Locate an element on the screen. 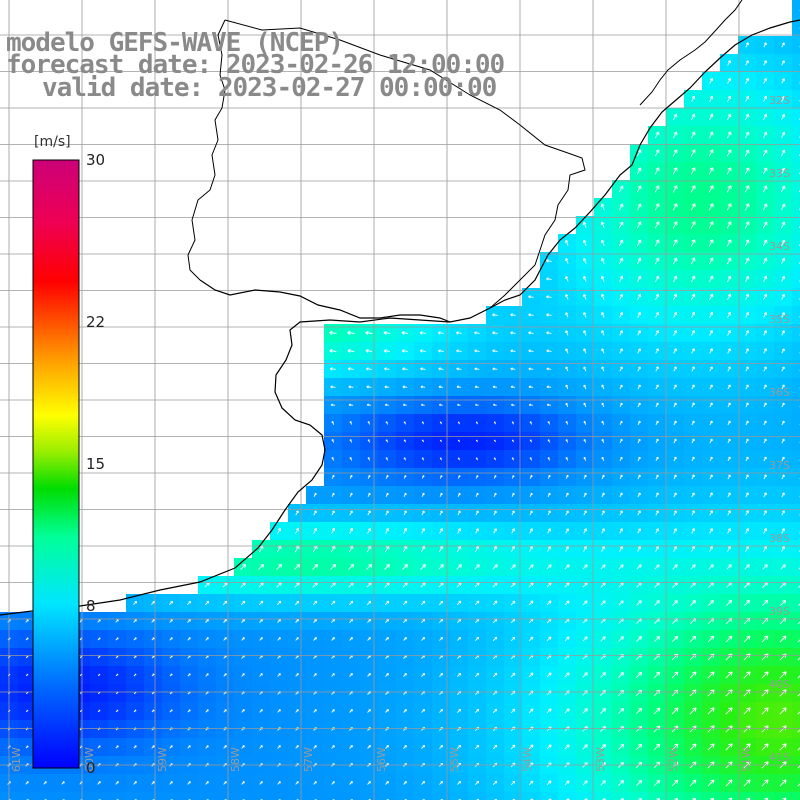 This screenshot has width=800, height=804. latitude-label: 36S is located at coordinates (779, 392).